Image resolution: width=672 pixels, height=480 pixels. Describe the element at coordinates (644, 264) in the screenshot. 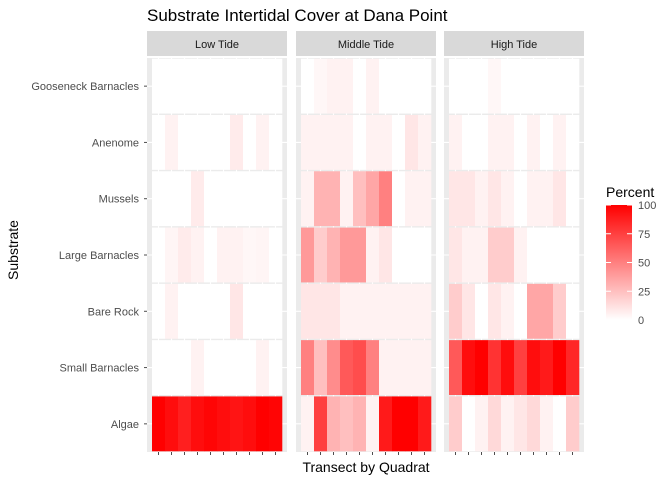

I see `legend-tick-label: 50` at that location.